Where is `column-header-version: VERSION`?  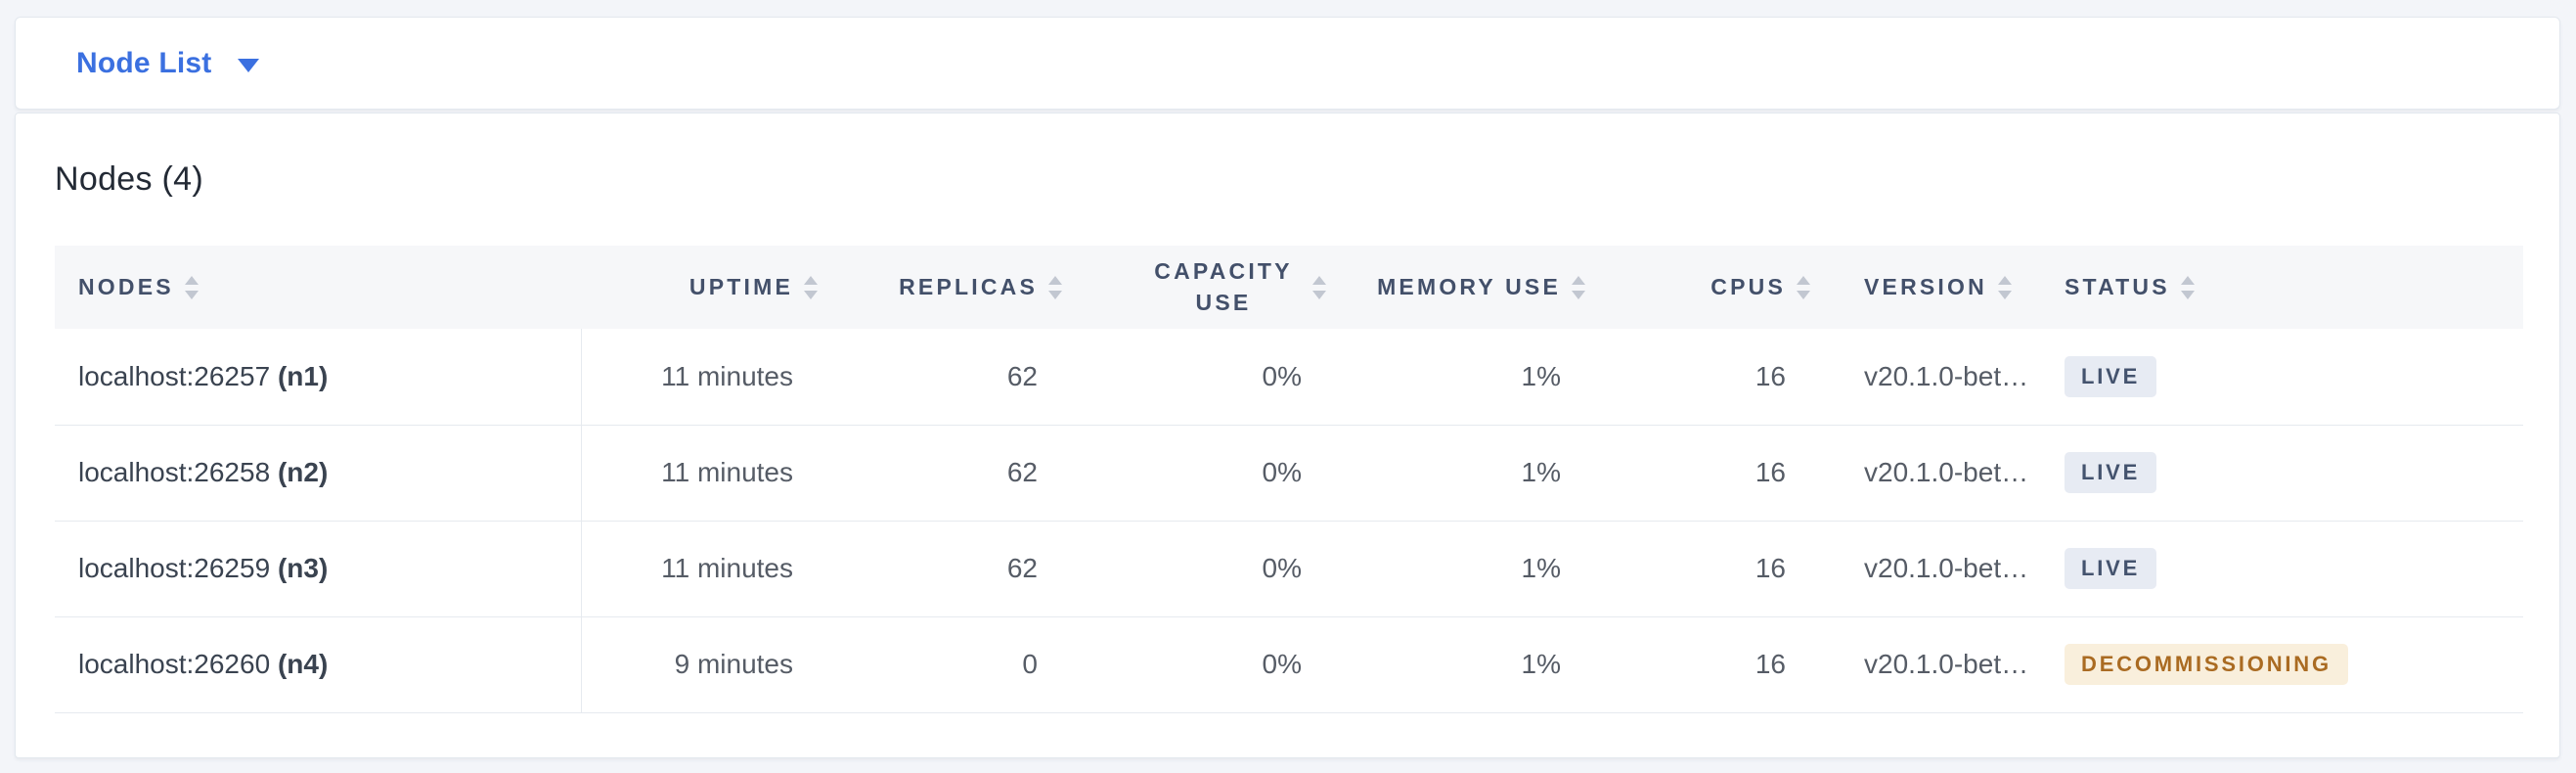
column-header-version: VERSION is located at coordinates (1940, 287).